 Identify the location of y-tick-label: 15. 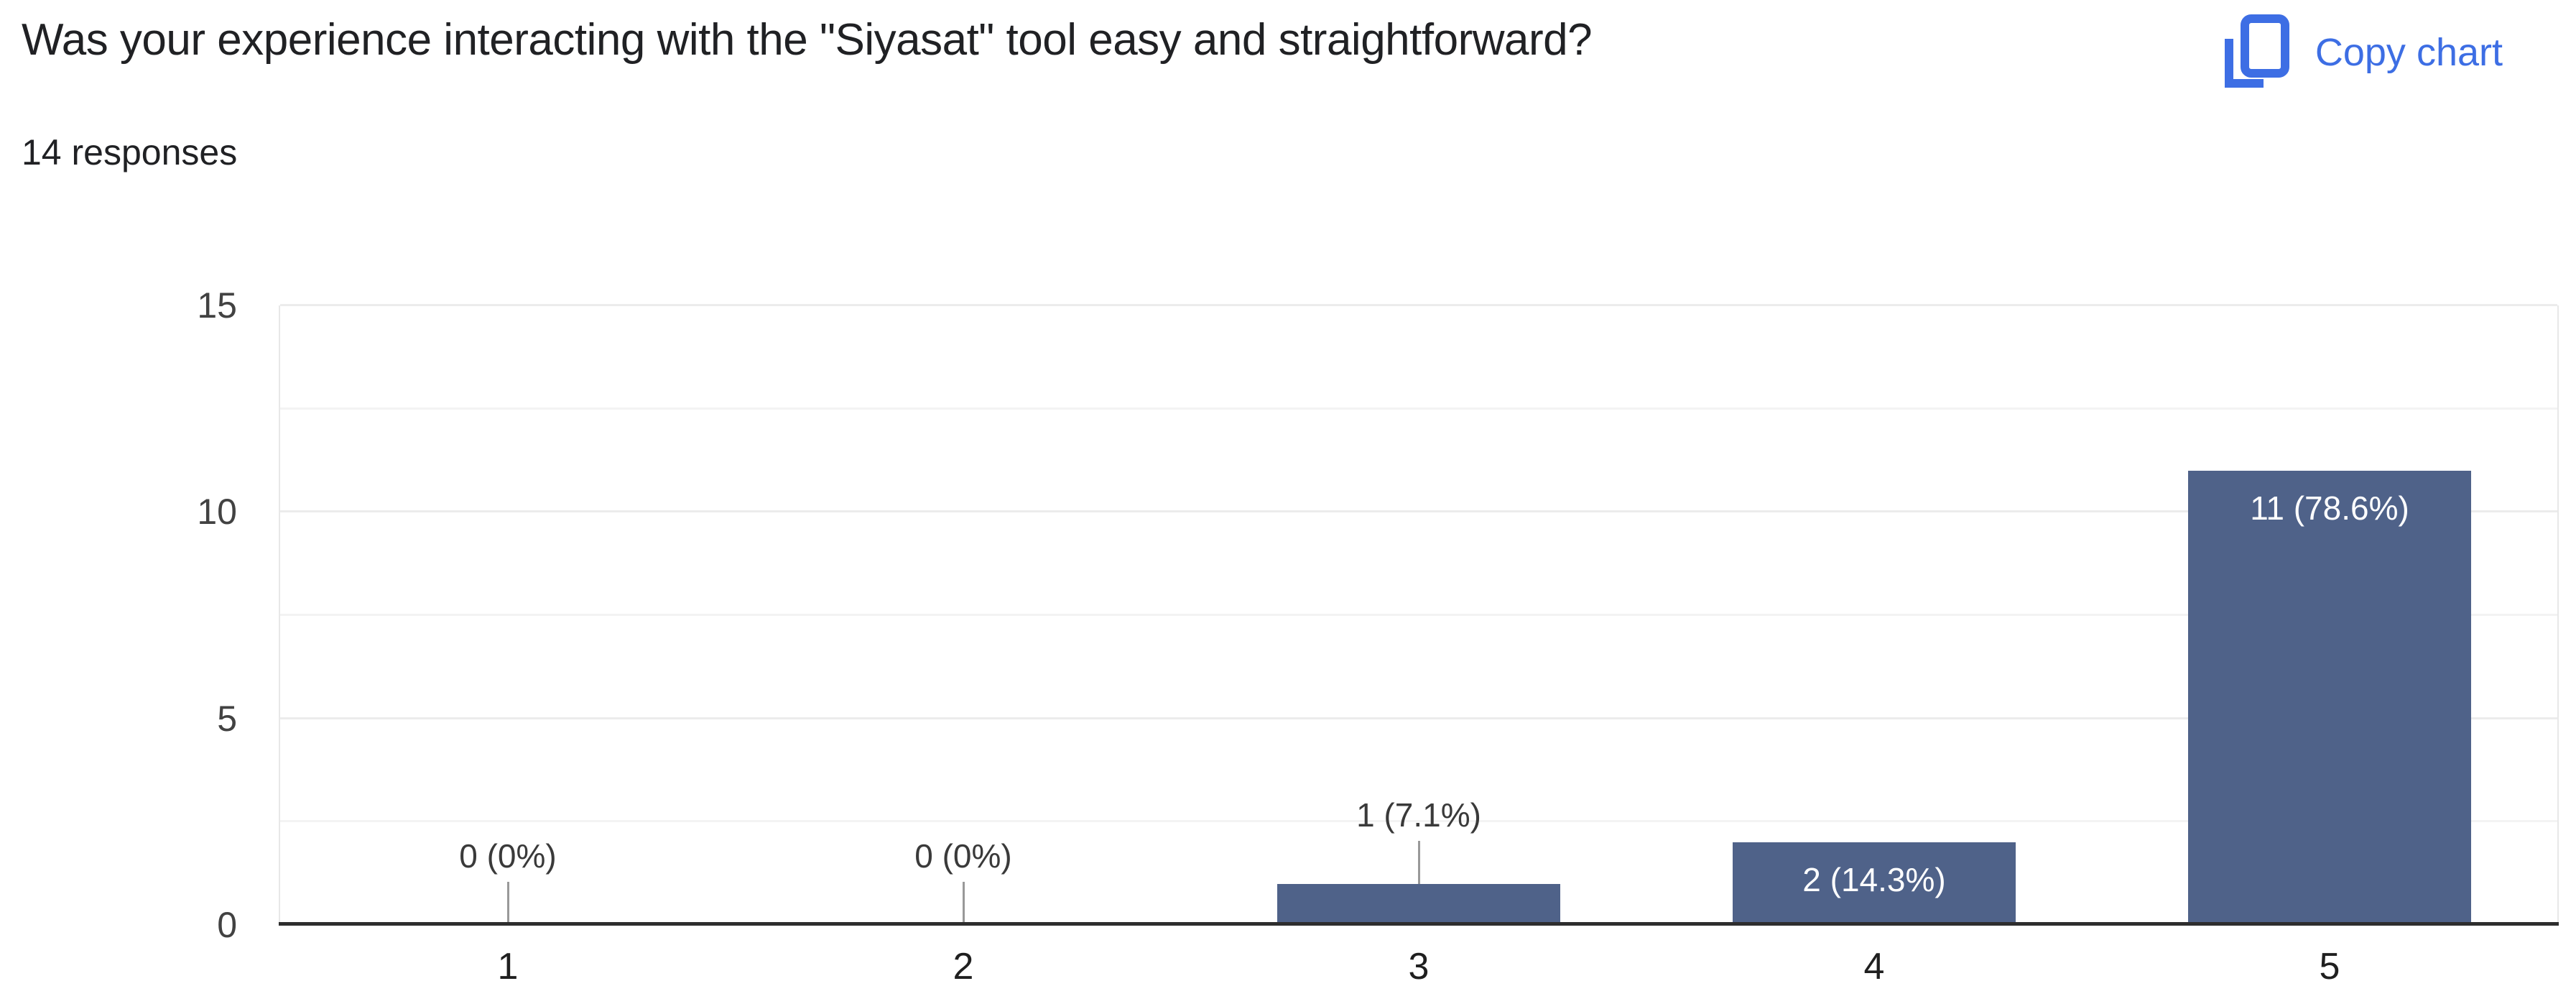
(217, 305).